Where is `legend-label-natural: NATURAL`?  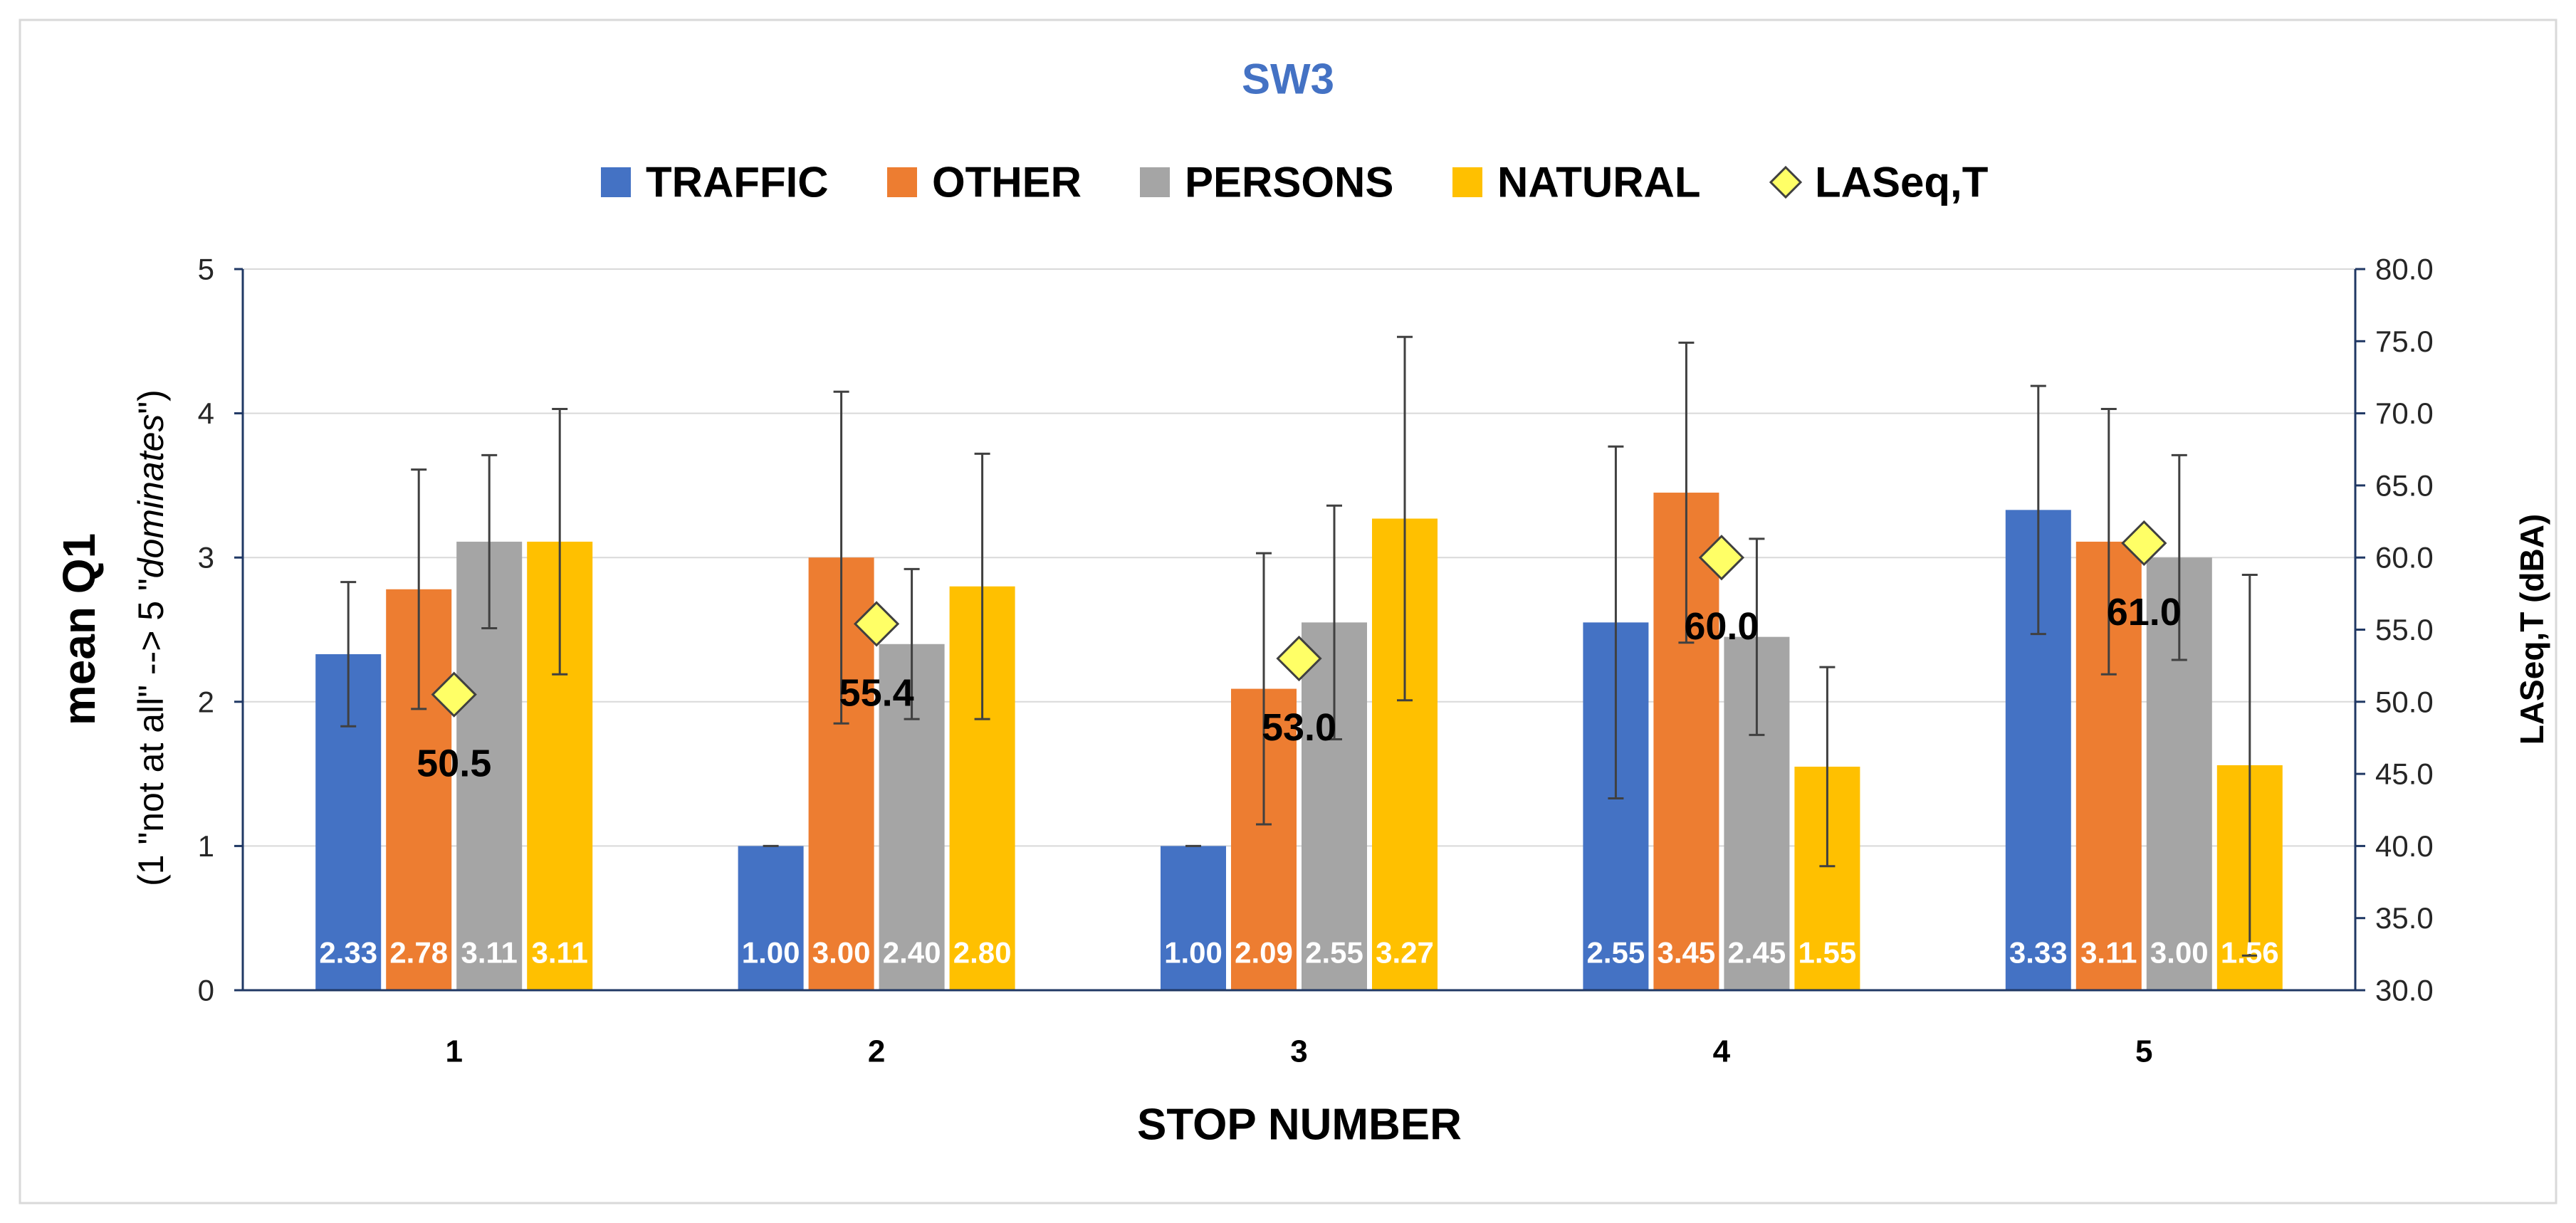 legend-label-natural: NATURAL is located at coordinates (1599, 182).